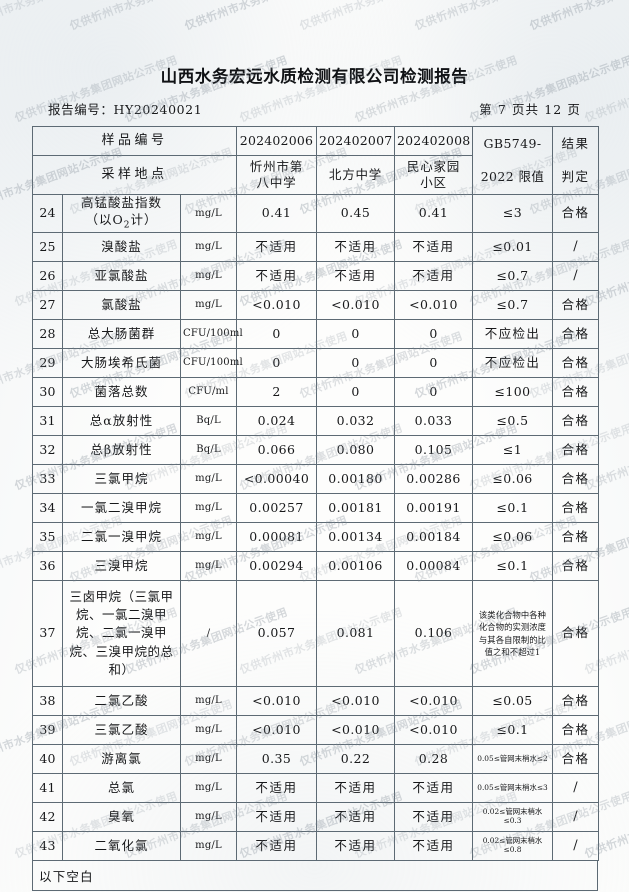 The width and height of the screenshot is (629, 892). Describe the element at coordinates (47, 479) in the screenshot. I see `row-index-cell: 33` at that location.